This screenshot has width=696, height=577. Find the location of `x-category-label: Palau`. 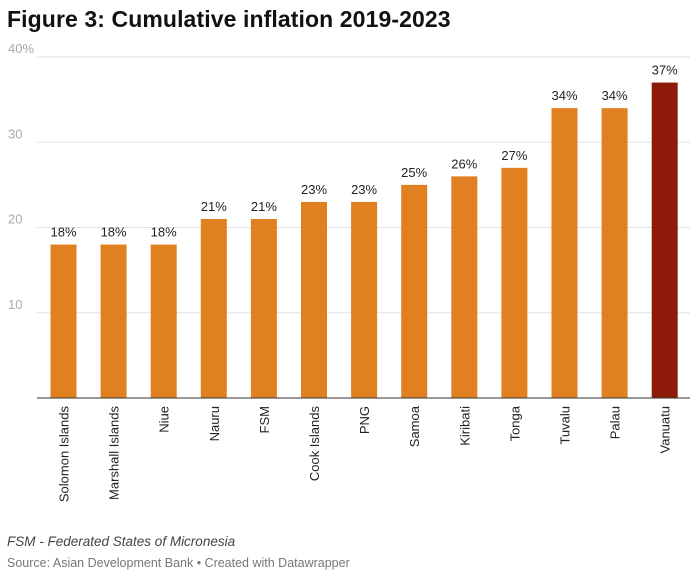

x-category-label: Palau is located at coordinates (615, 422).